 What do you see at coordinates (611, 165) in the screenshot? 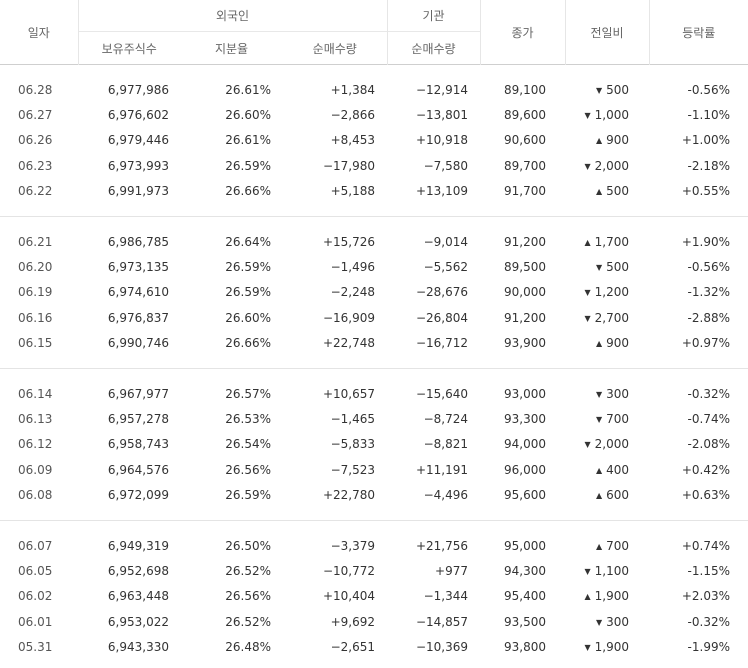
I see `change-value: 2,000` at bounding box center [611, 165].